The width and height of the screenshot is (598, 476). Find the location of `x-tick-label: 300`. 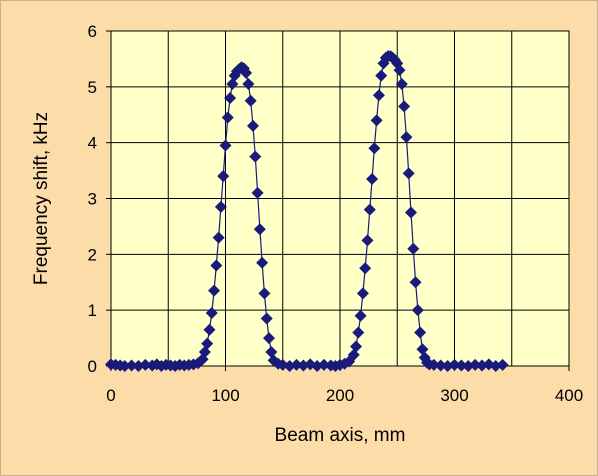

x-tick-label: 300 is located at coordinates (454, 395).